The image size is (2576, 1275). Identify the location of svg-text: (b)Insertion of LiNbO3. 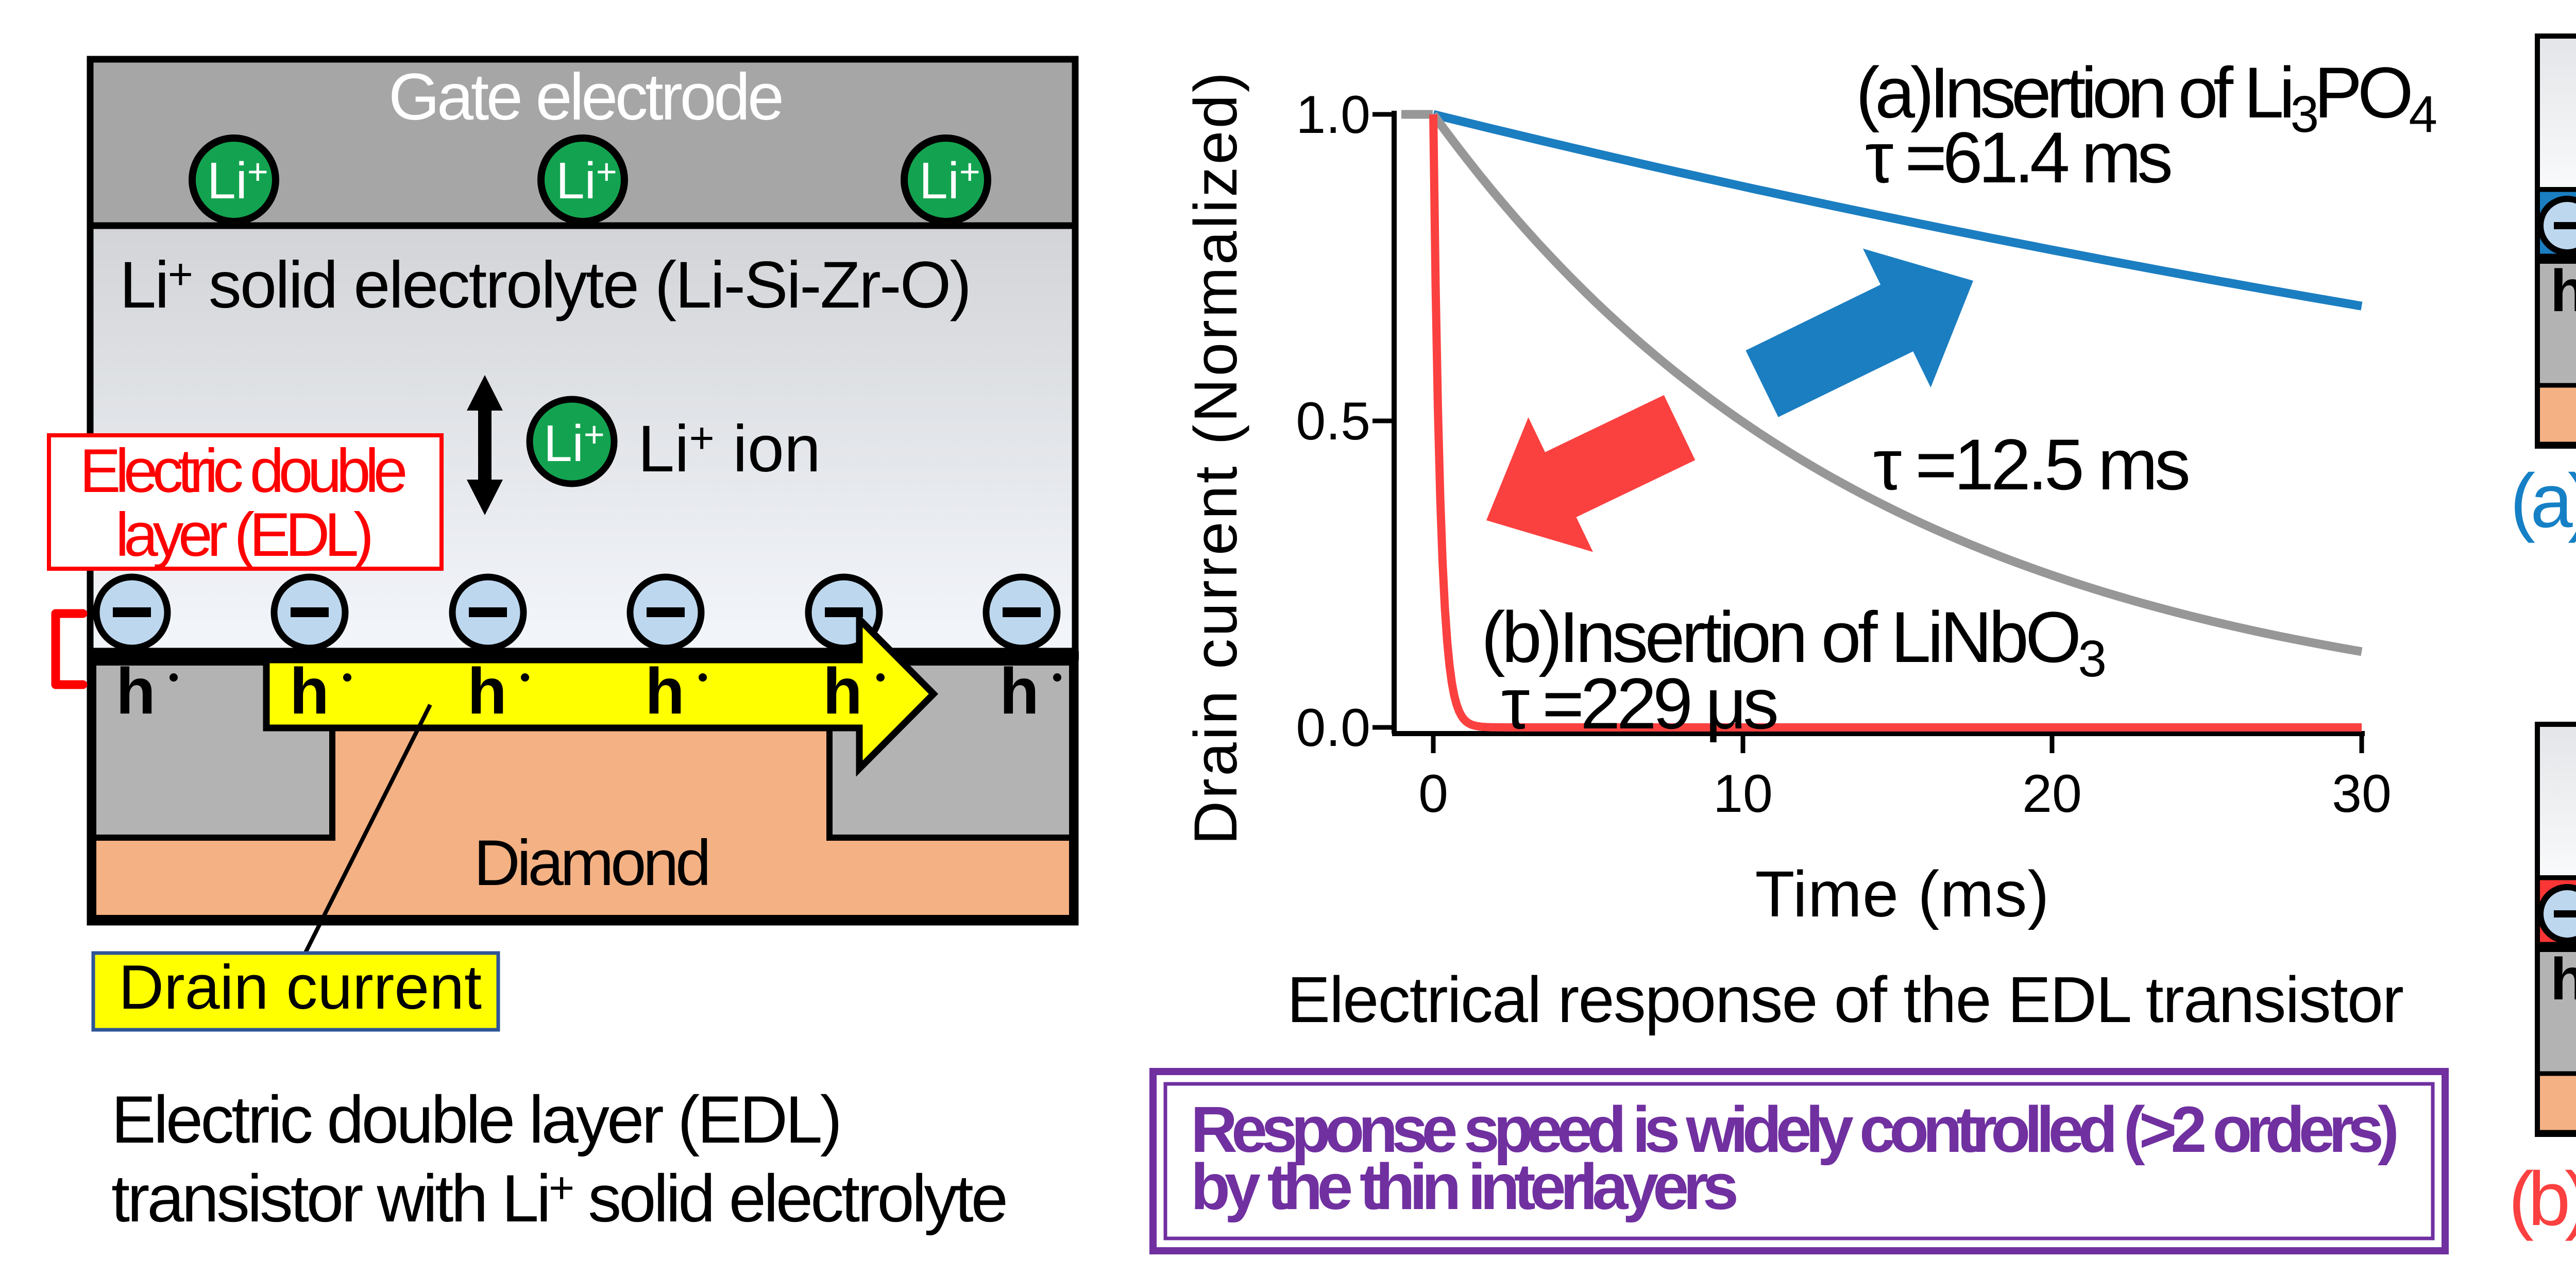
(1794, 642).